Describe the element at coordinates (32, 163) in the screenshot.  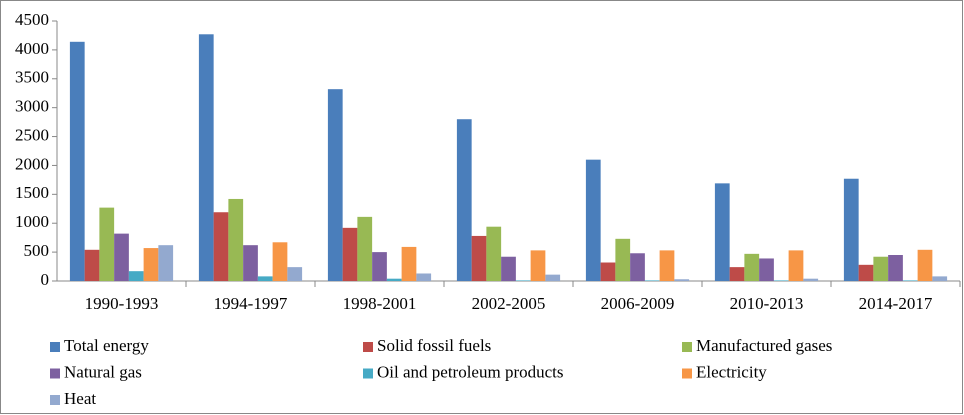
I see `y-tick-label: 2000` at that location.